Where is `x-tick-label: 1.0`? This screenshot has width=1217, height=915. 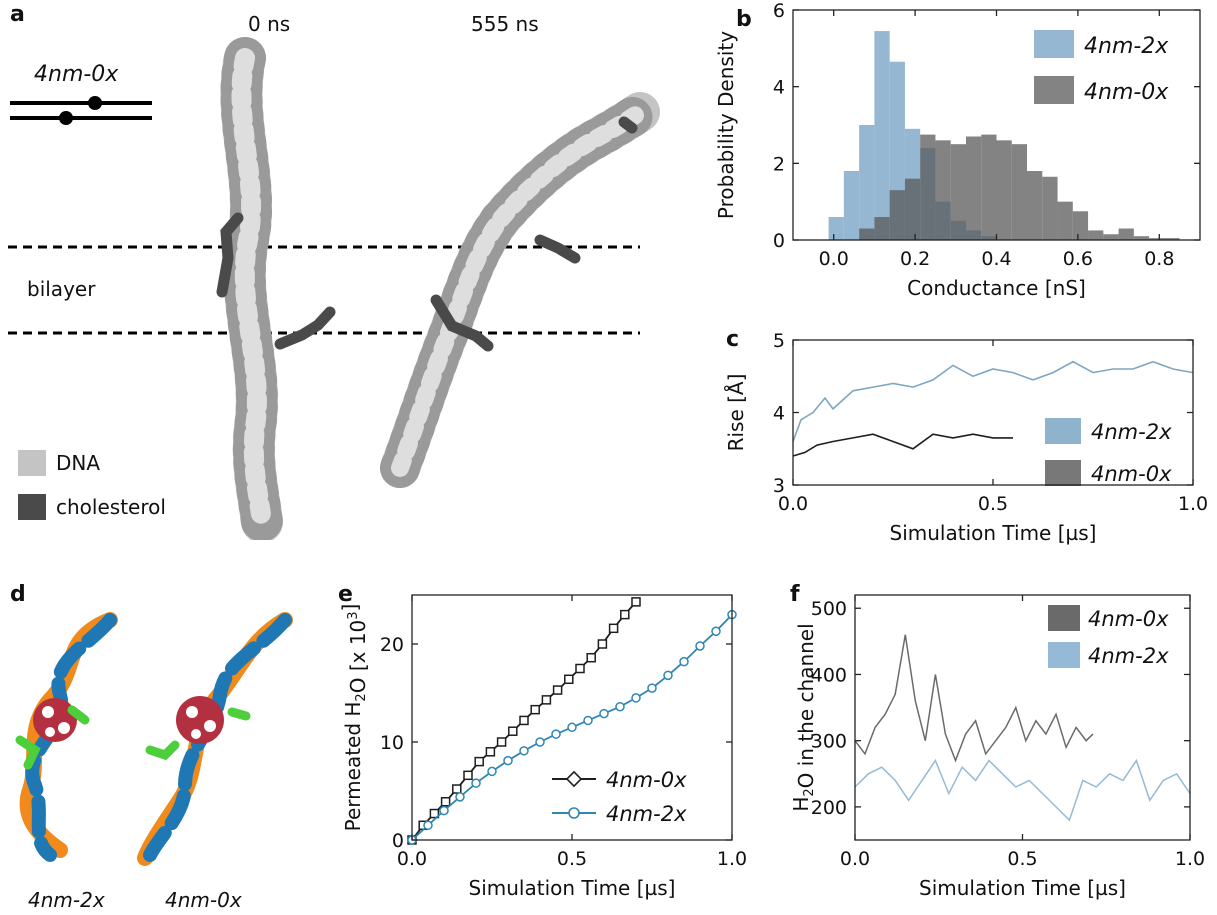 x-tick-label: 1.0 is located at coordinates (732, 859).